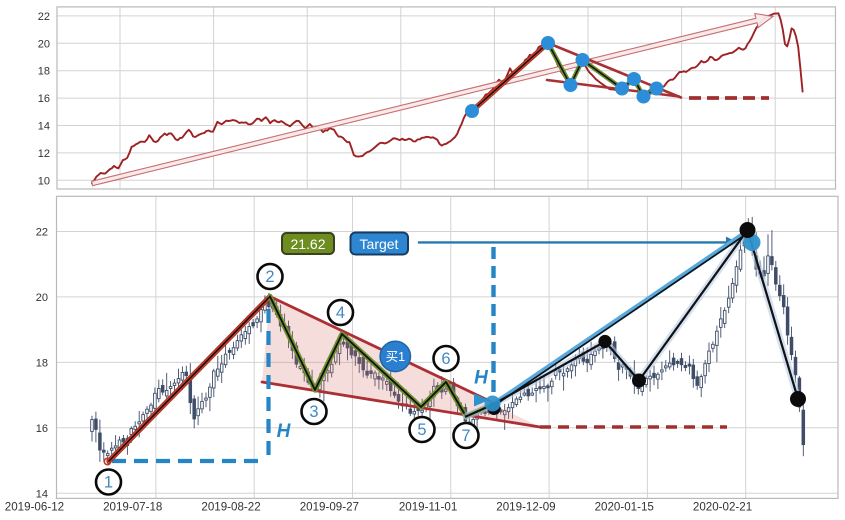  Describe the element at coordinates (465, 436) in the screenshot. I see `svg-text: 7` at that location.